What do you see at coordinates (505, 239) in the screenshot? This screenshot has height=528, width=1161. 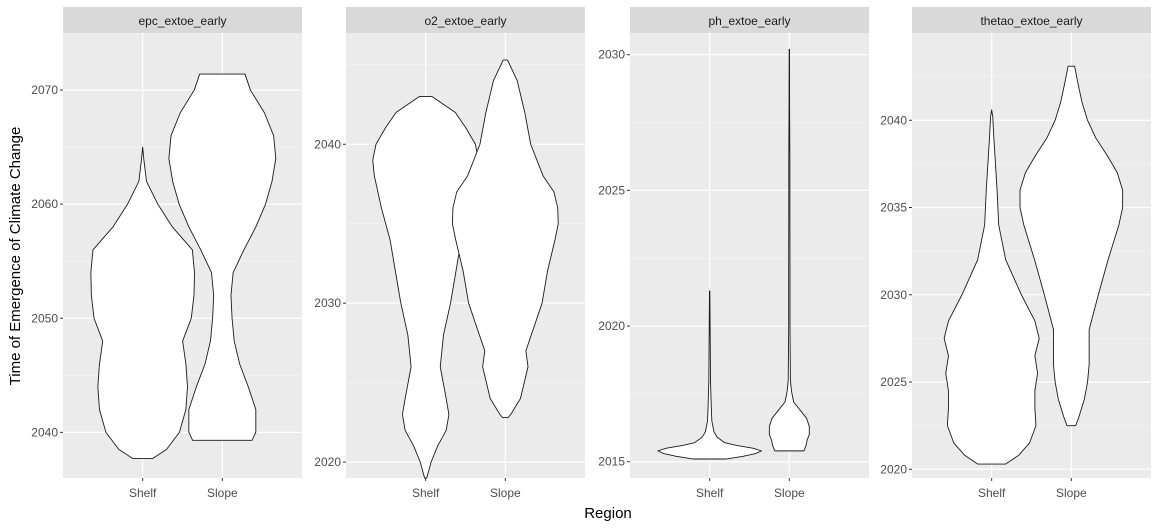 I see `violin-o2_extoe_early-slope` at bounding box center [505, 239].